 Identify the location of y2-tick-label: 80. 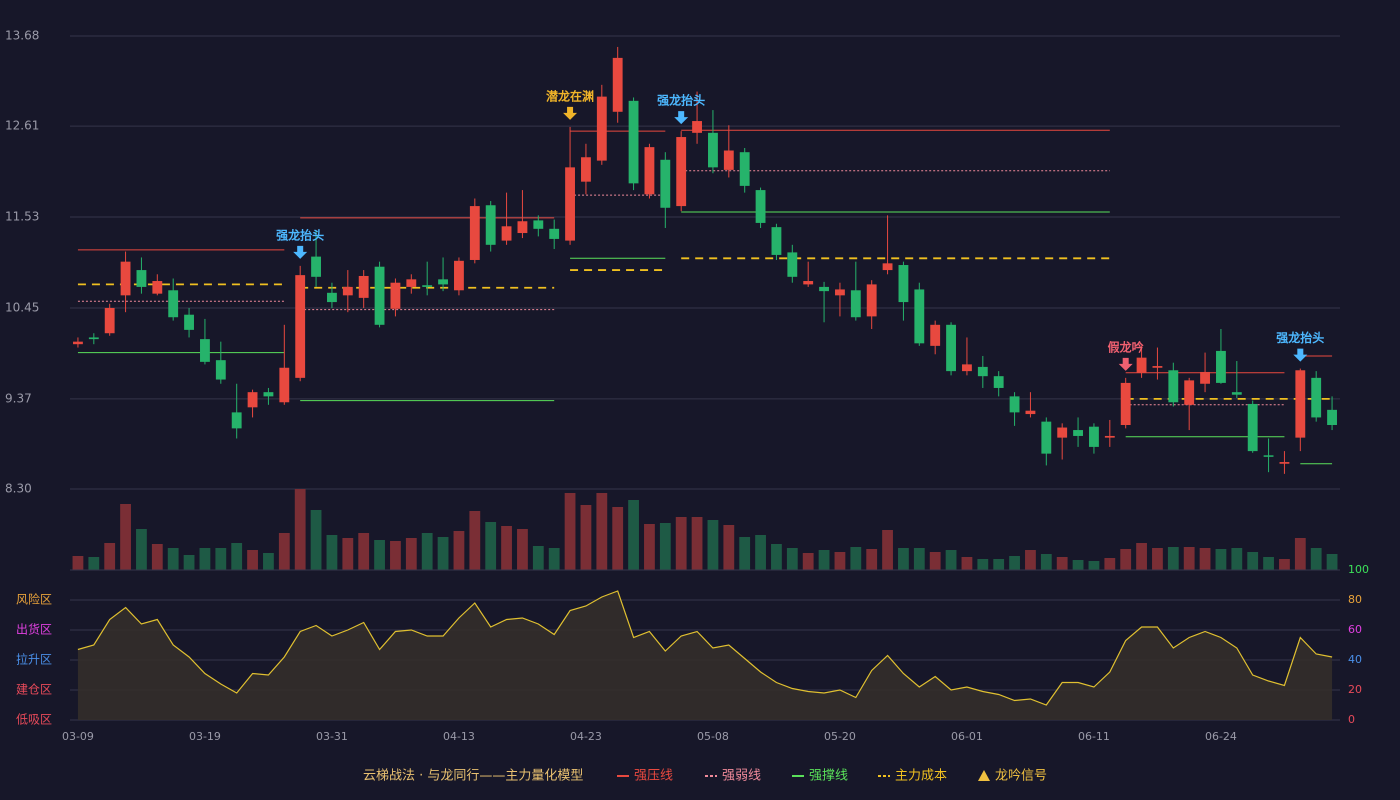
(1355, 599).